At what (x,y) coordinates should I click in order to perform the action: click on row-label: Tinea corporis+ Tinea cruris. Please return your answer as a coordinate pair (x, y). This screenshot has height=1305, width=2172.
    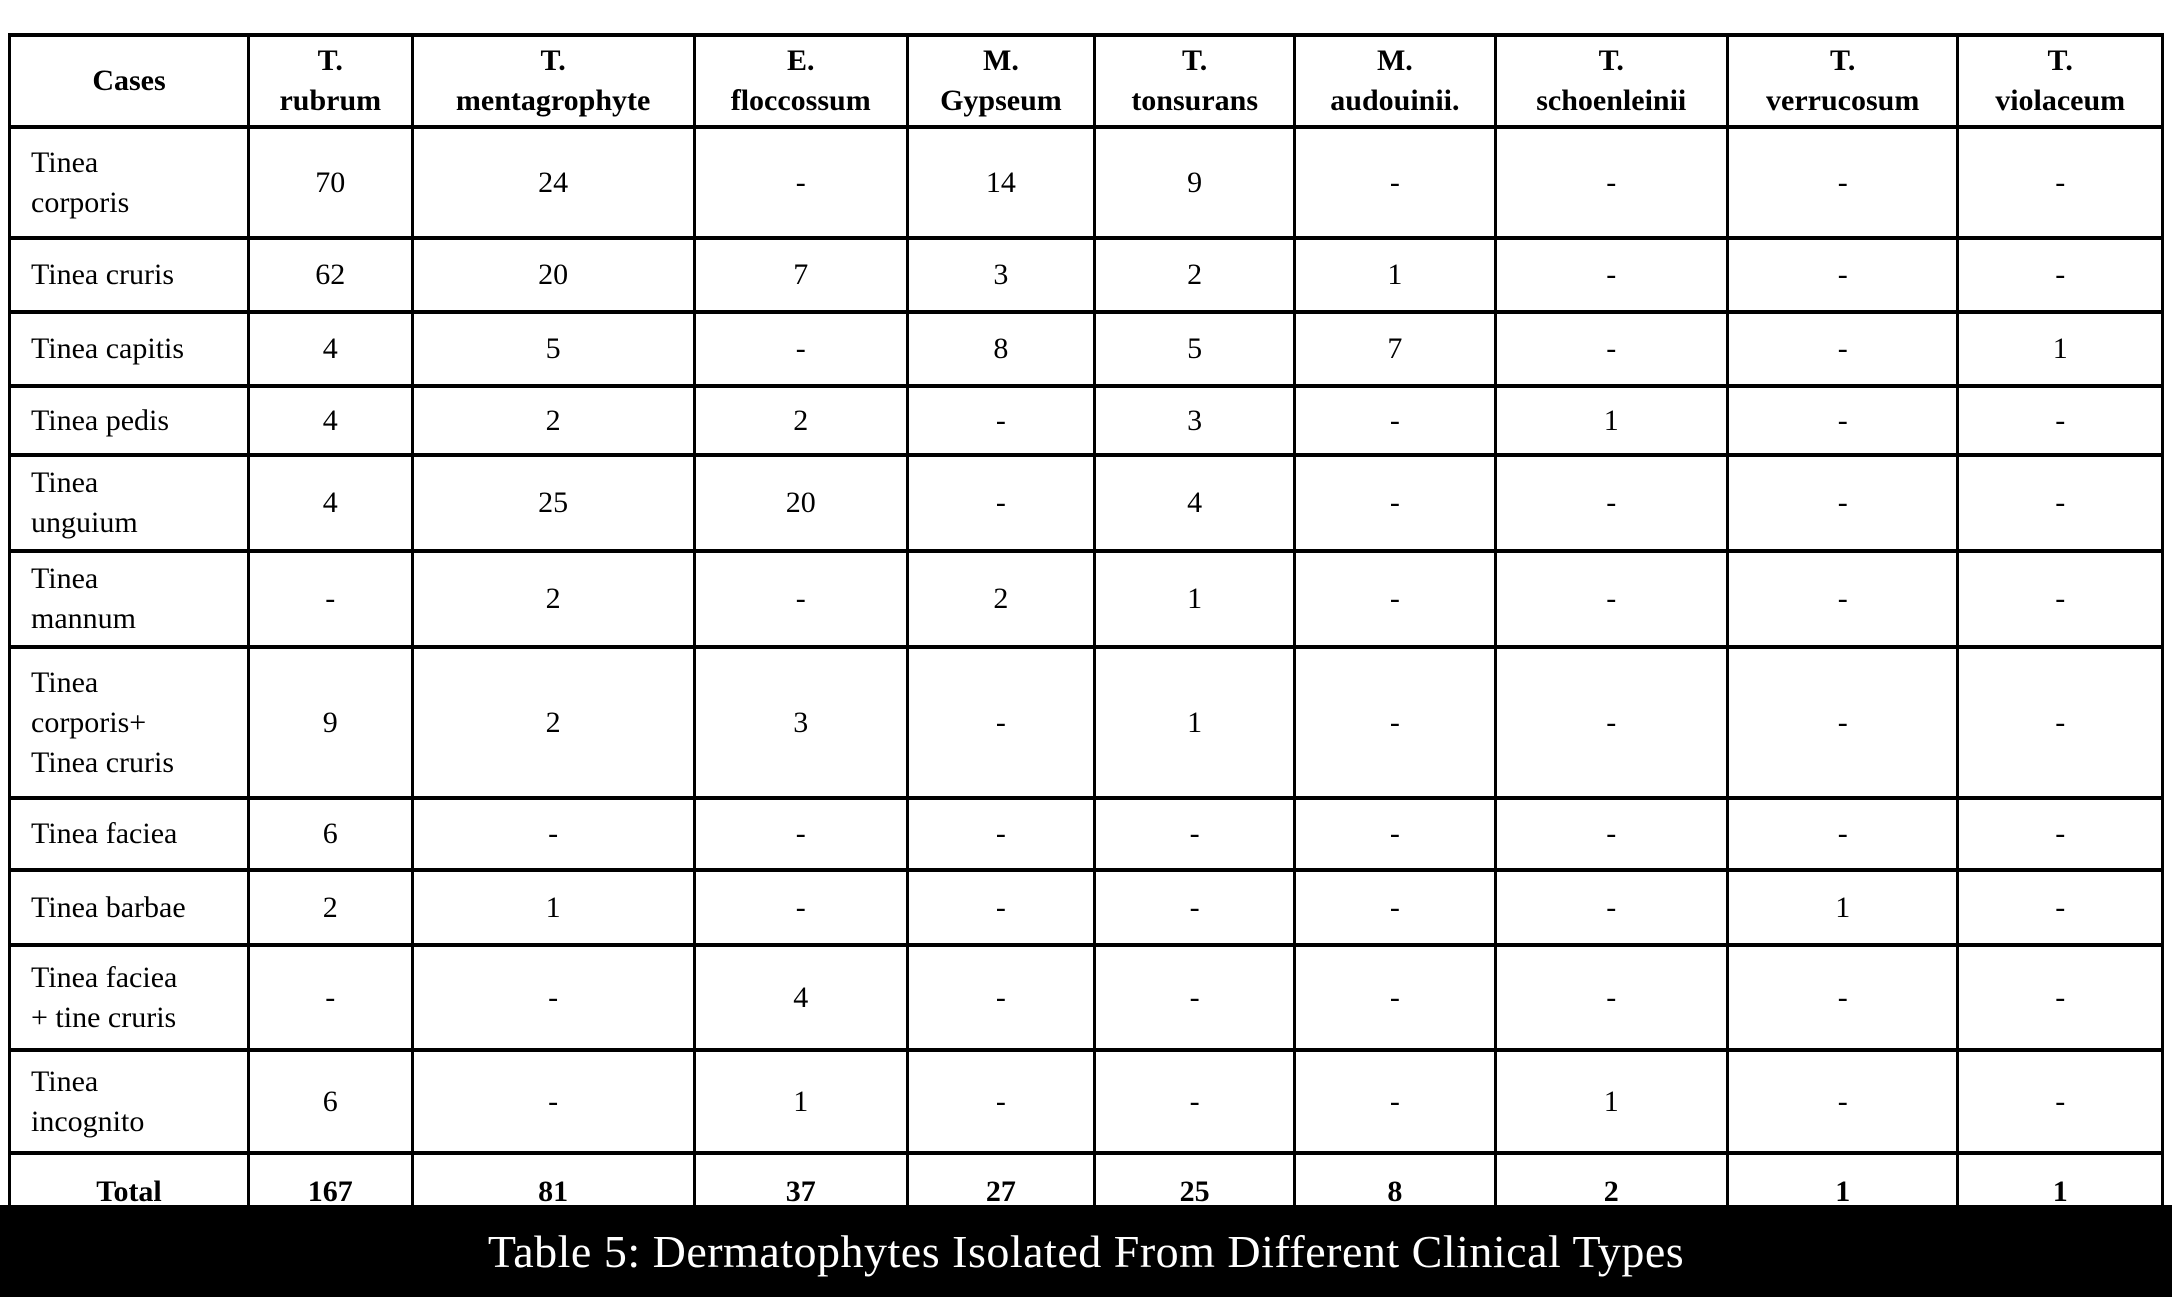
    Looking at the image, I should click on (129, 722).